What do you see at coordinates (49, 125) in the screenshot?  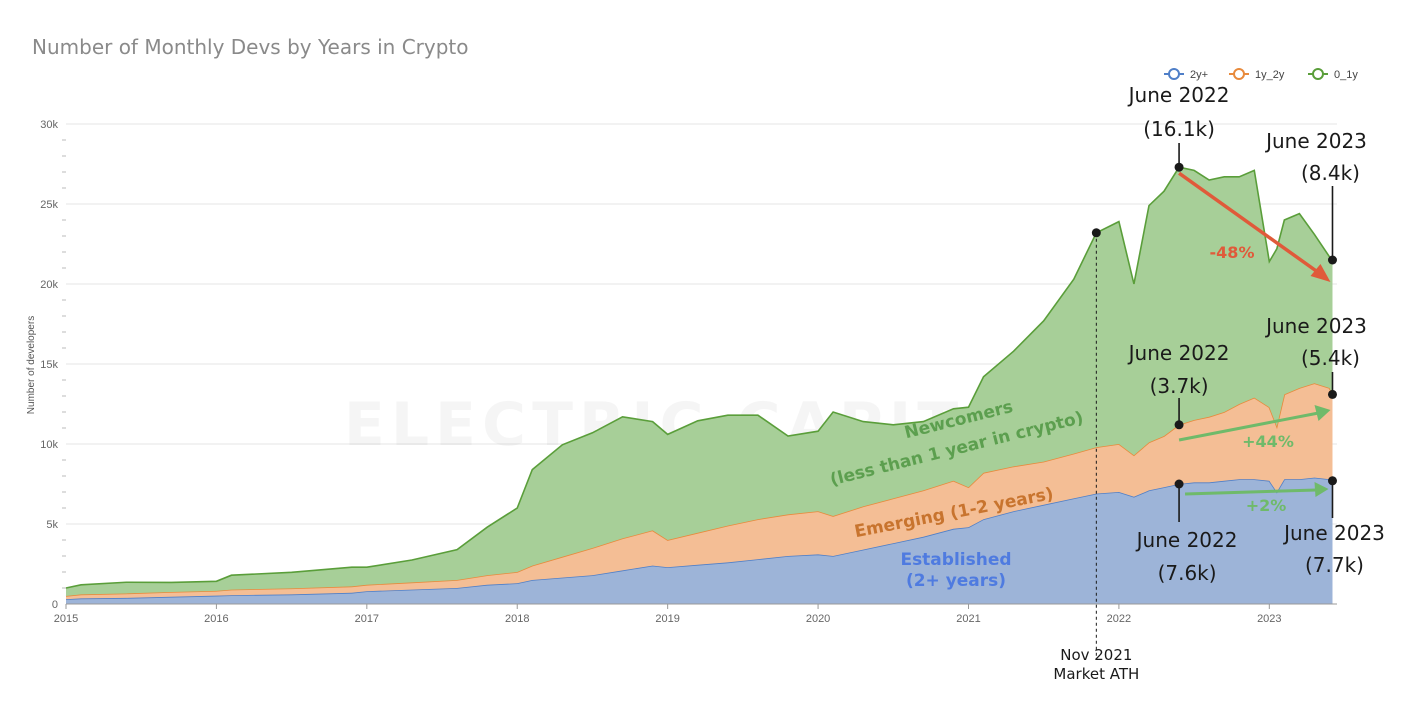 I see `y-tick-label: 30k` at bounding box center [49, 125].